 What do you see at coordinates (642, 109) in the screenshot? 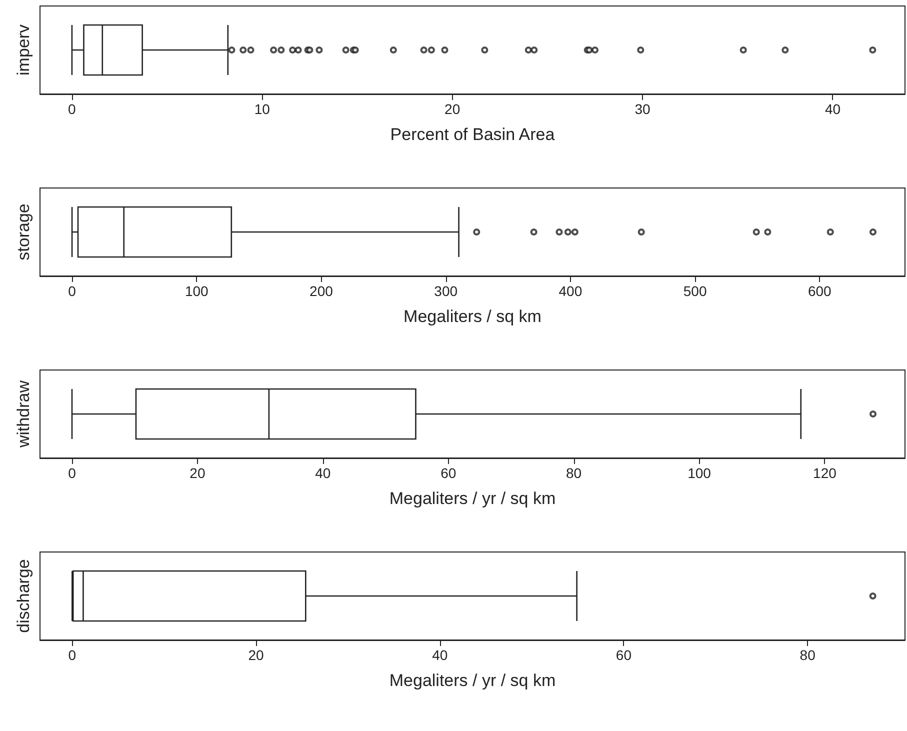
I see `x-tick-label: 30` at bounding box center [642, 109].